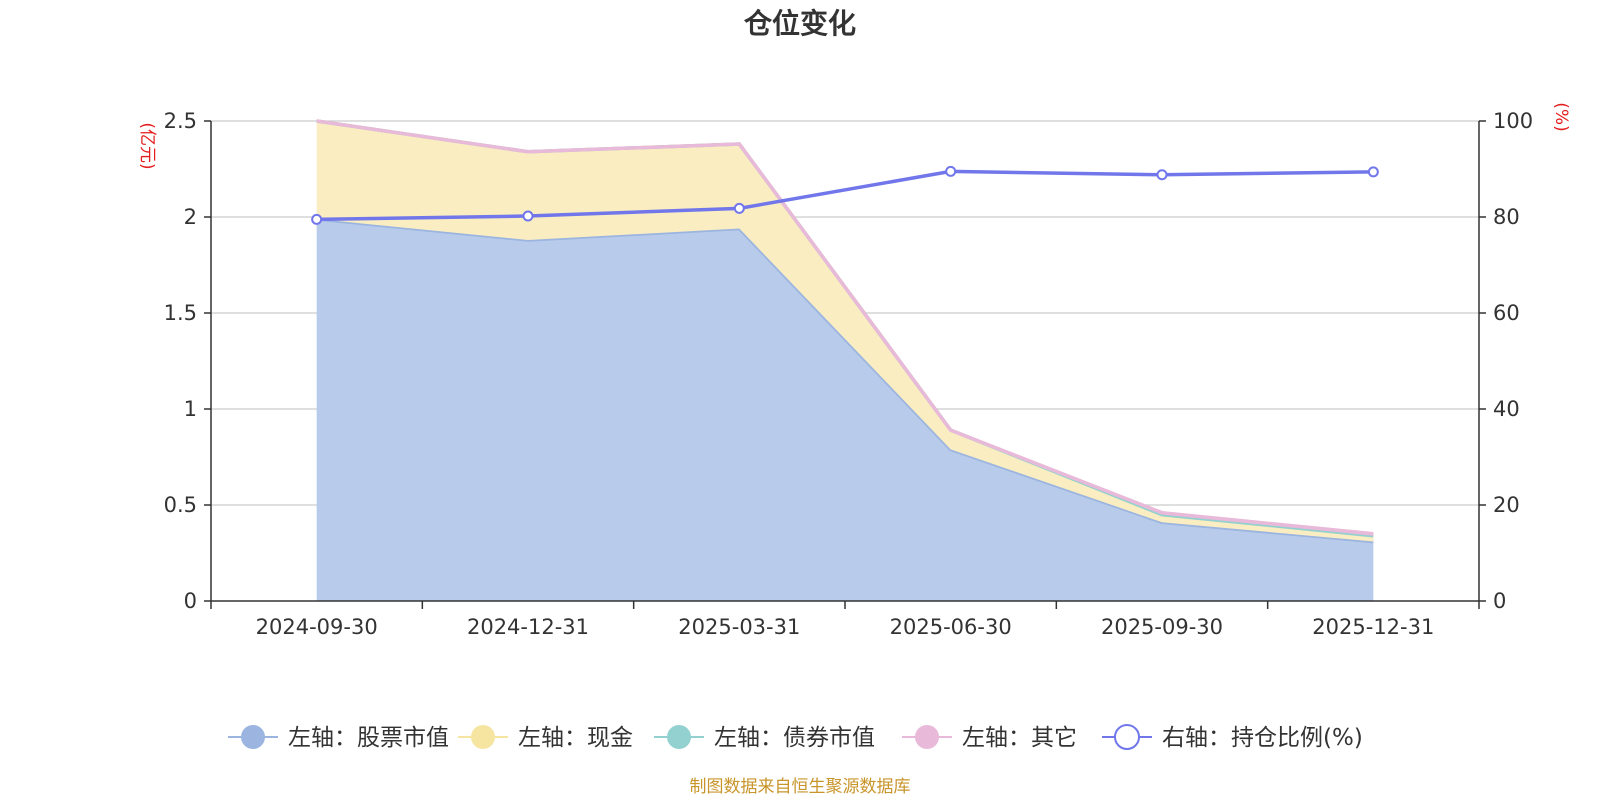 The height and width of the screenshot is (800, 1600). Describe the element at coordinates (190, 601) in the screenshot. I see `left-tick-label: 0` at that location.